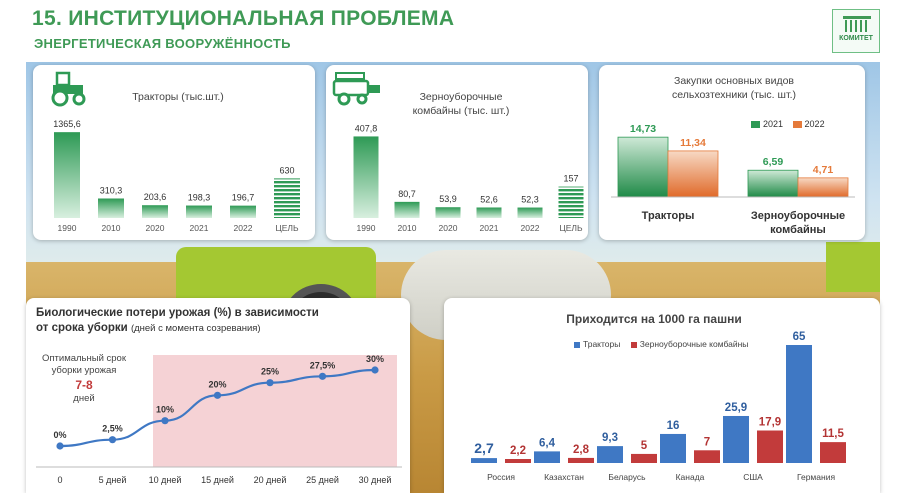 The width and height of the screenshot is (900, 493). I want to click on optimal-range: 7-8, so click(84, 385).